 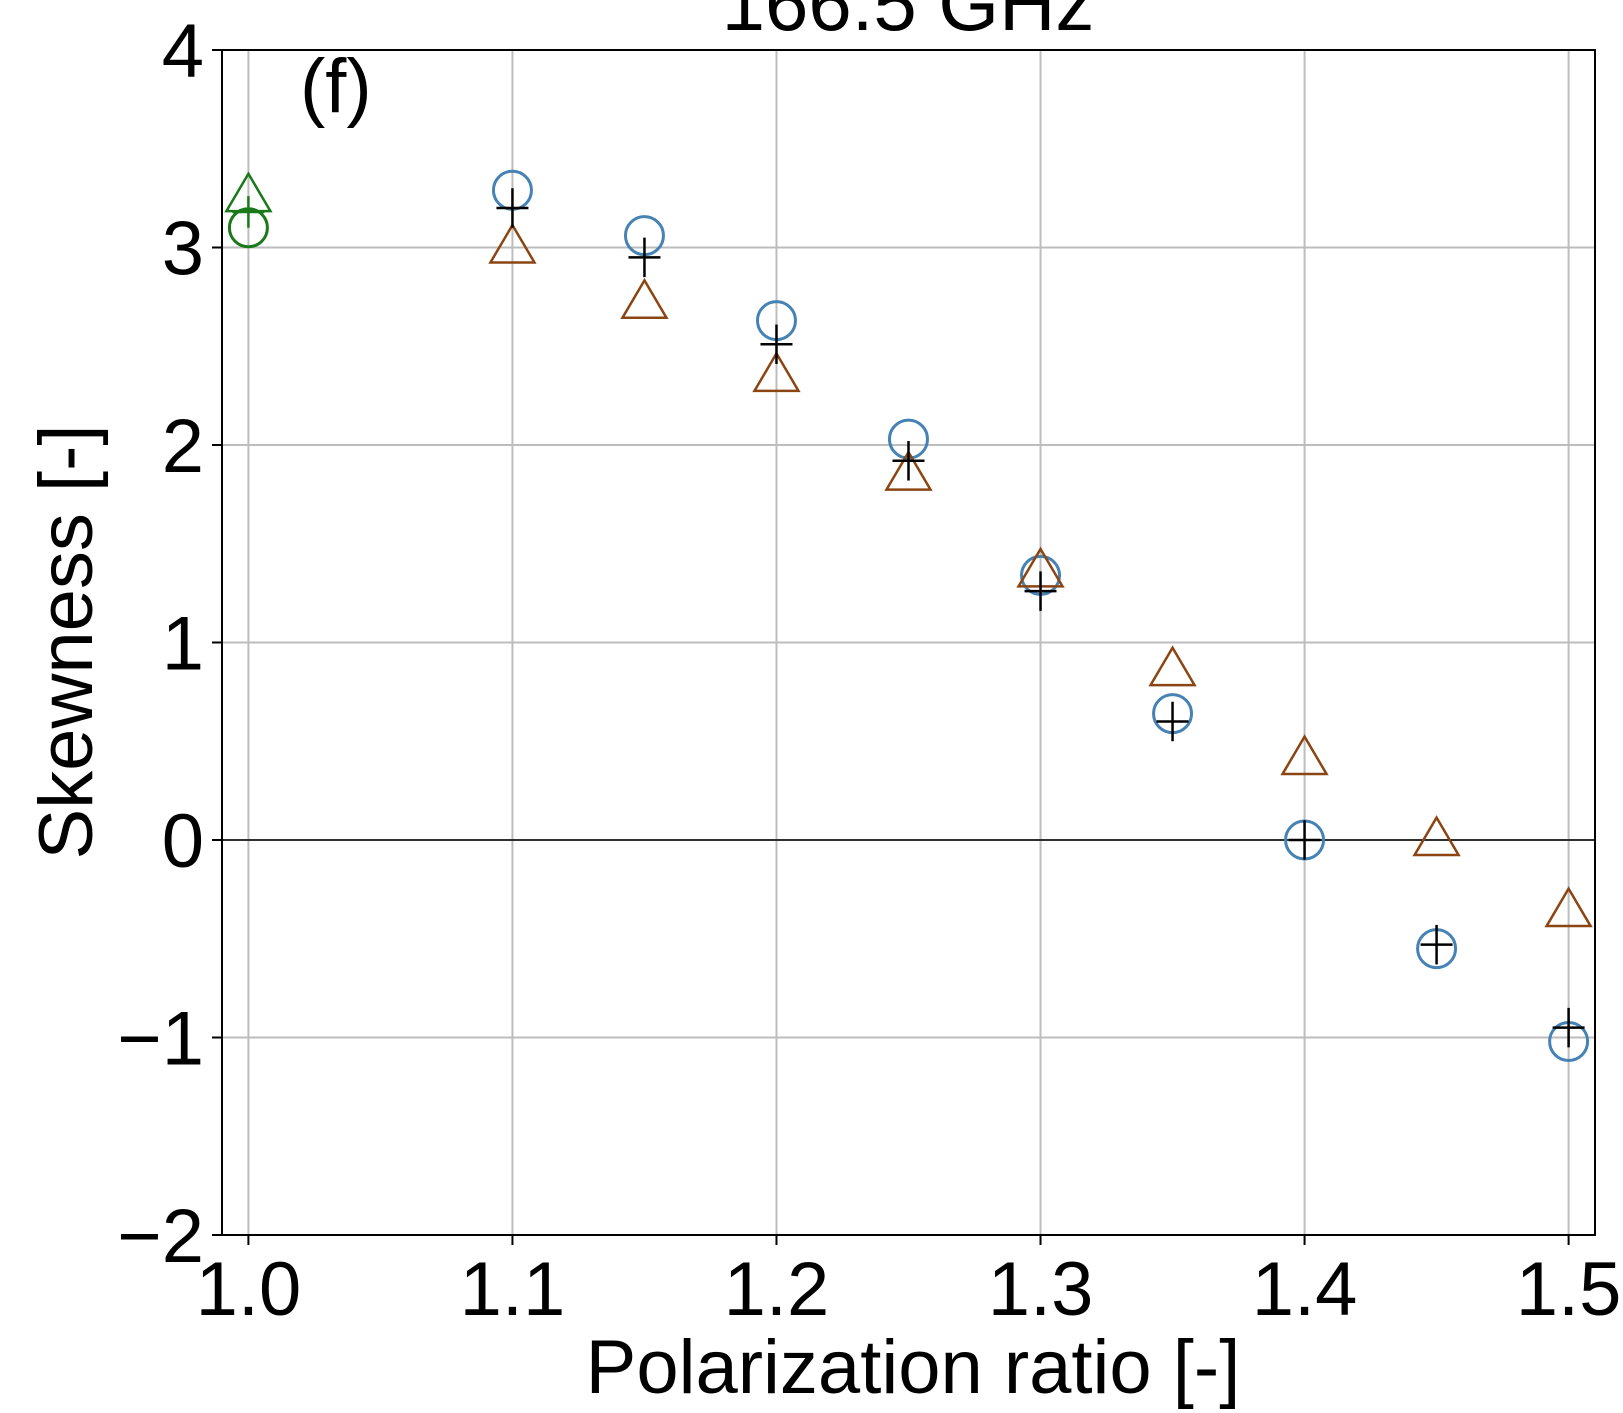 I want to click on y-tick-label: 4, so click(x=183, y=51).